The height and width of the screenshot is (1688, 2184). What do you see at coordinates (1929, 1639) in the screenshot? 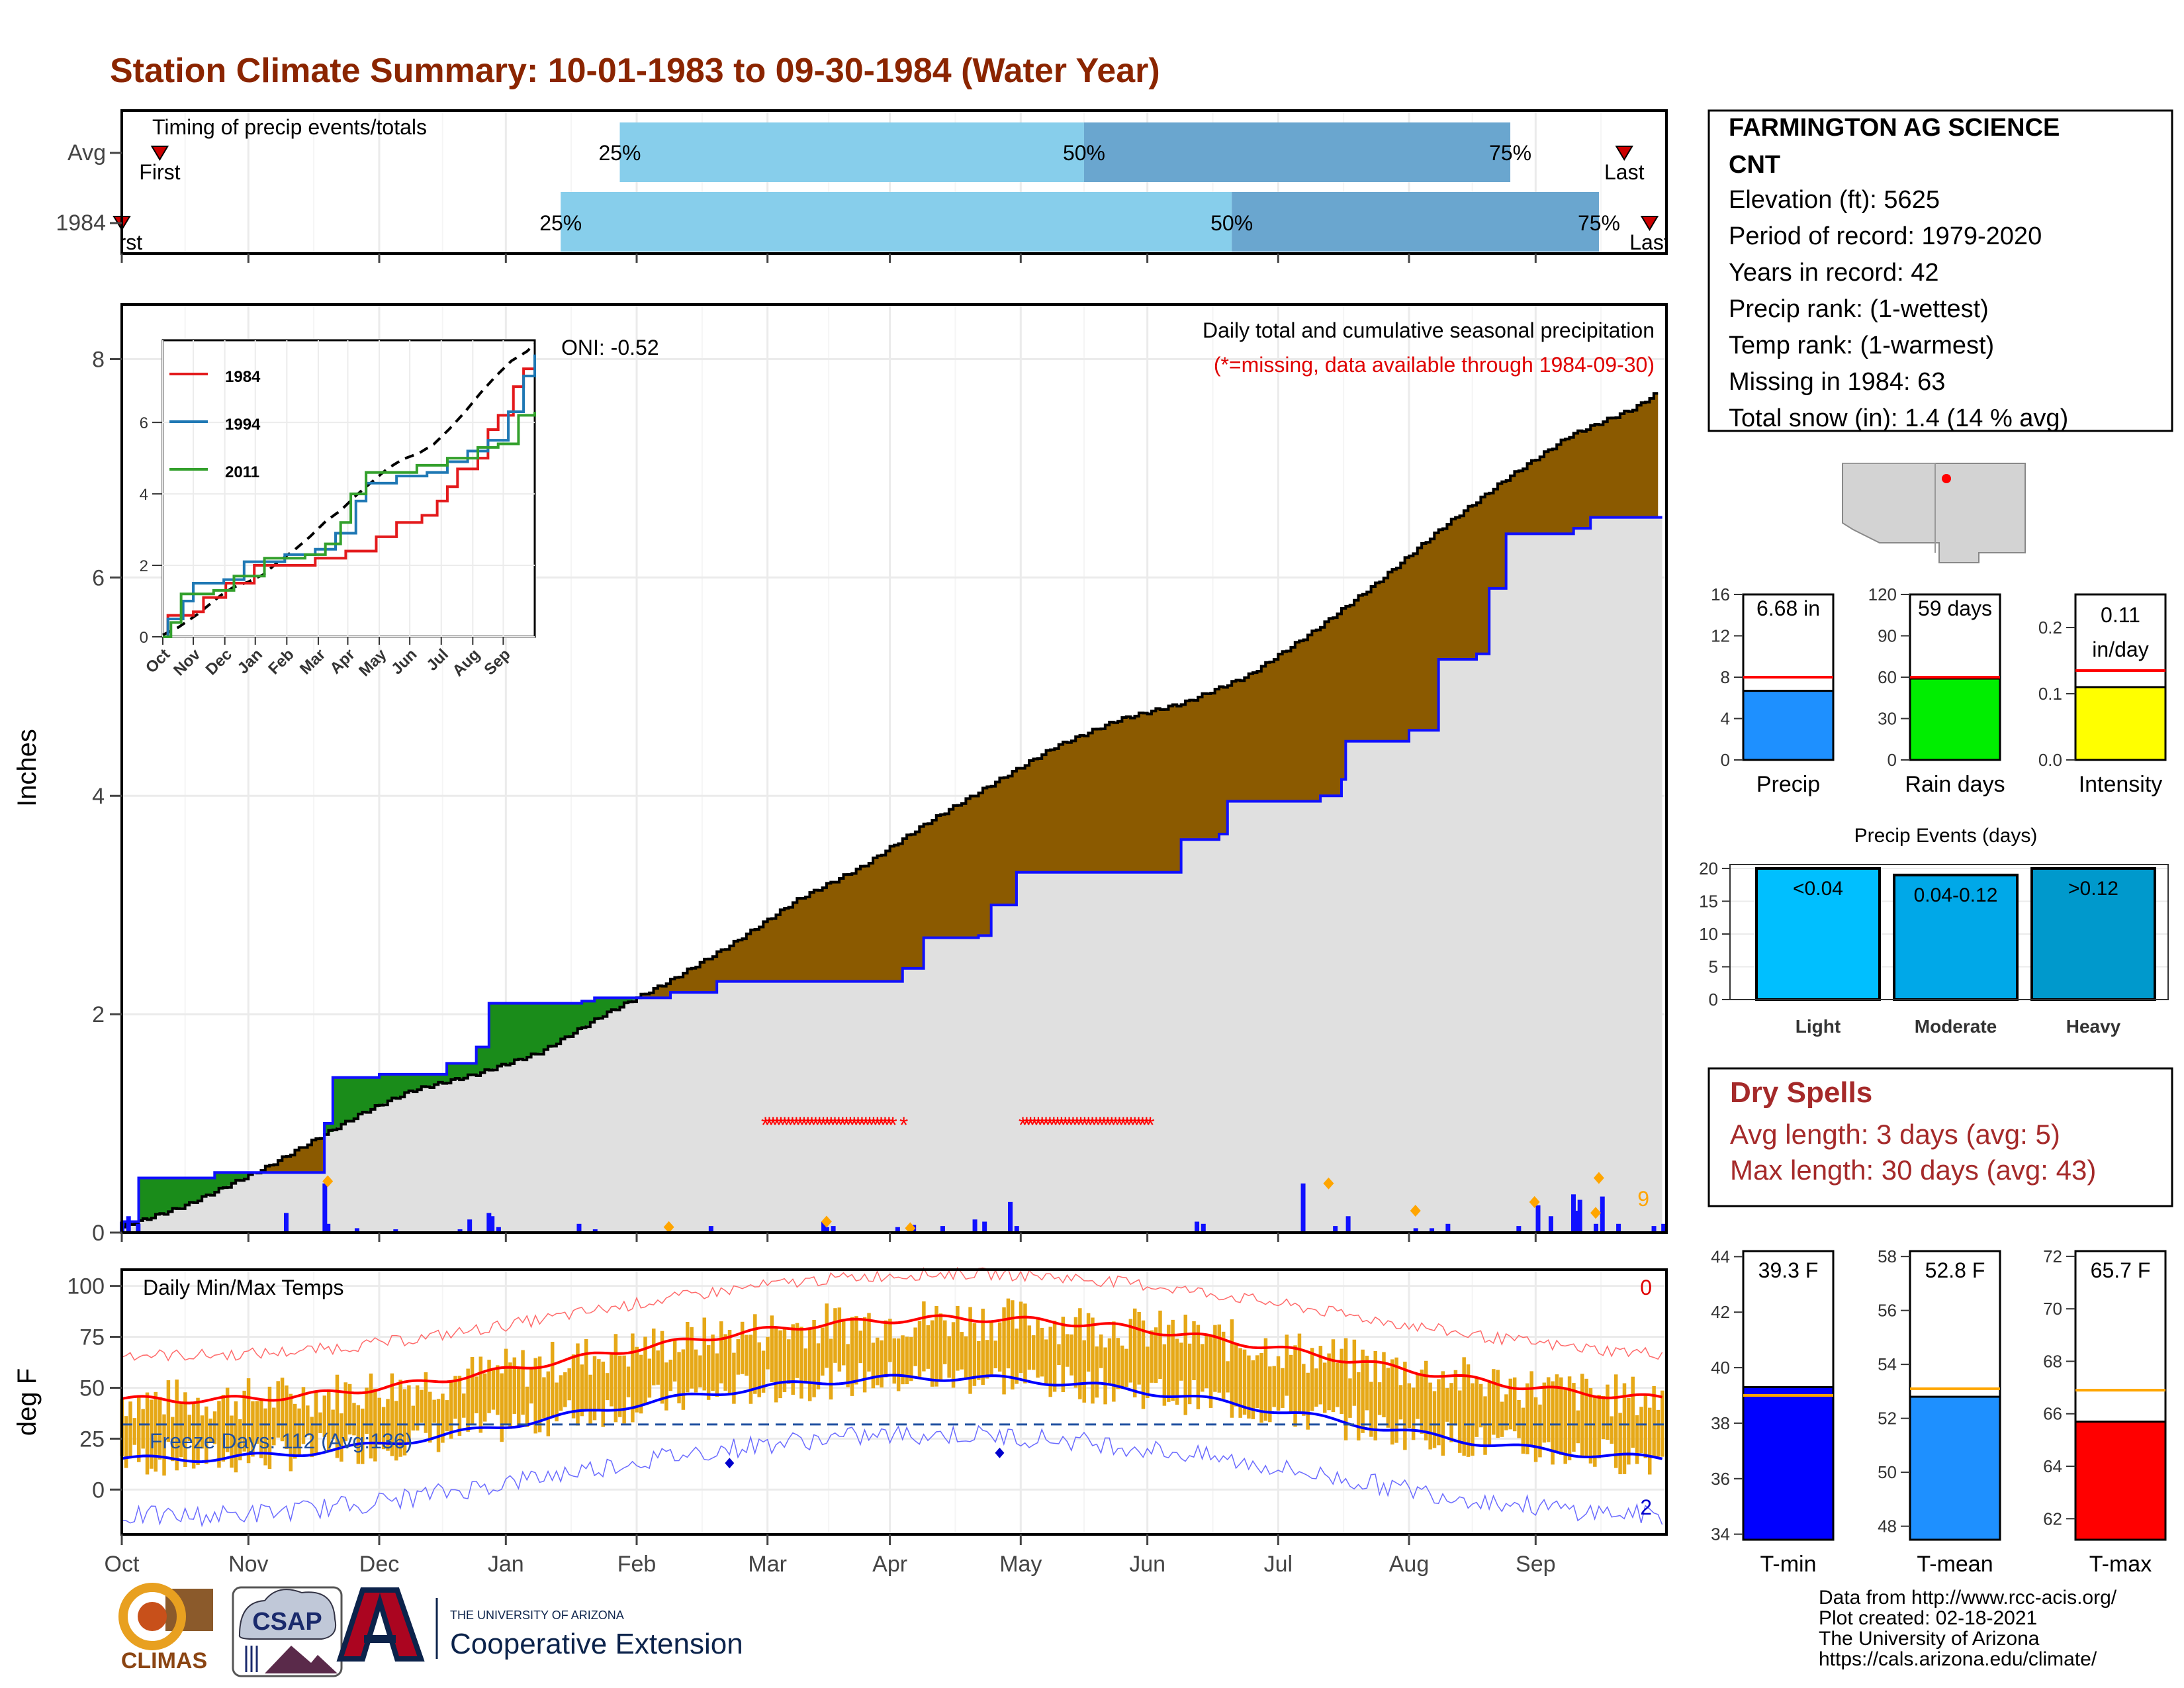
I see `footer-university: The University of Arizona` at bounding box center [1929, 1639].